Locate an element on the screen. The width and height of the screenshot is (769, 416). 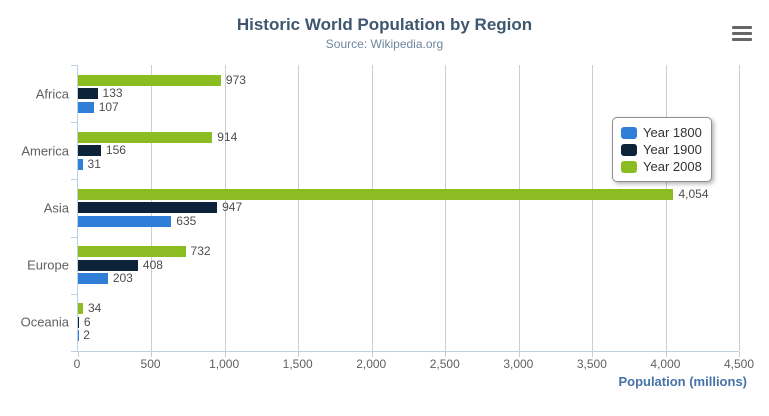
data-label: 914 is located at coordinates (227, 136).